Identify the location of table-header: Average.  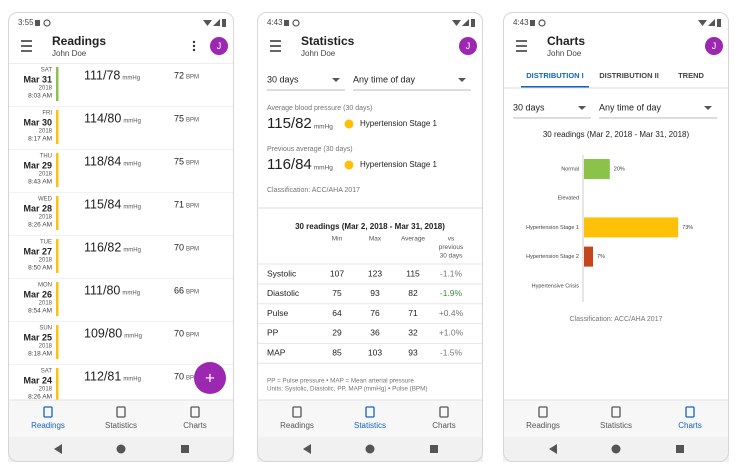
(413, 239).